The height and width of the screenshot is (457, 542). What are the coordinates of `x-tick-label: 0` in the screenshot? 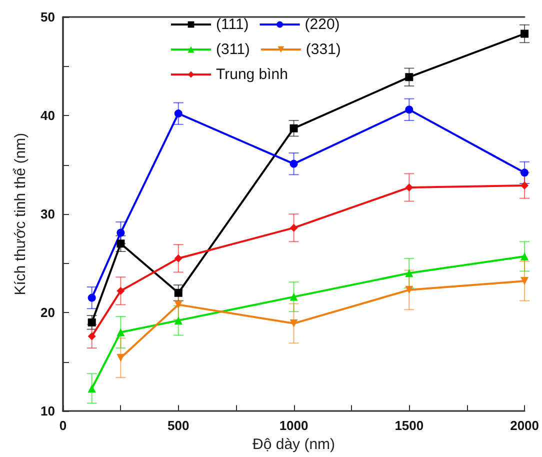 It's located at (63, 426).